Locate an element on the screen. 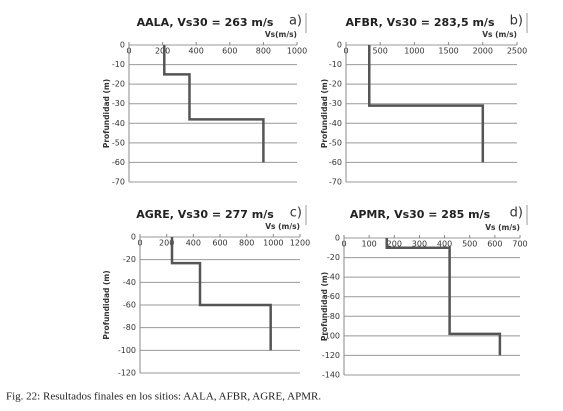 This screenshot has width=563, height=411. panel-label: b) is located at coordinates (516, 21).